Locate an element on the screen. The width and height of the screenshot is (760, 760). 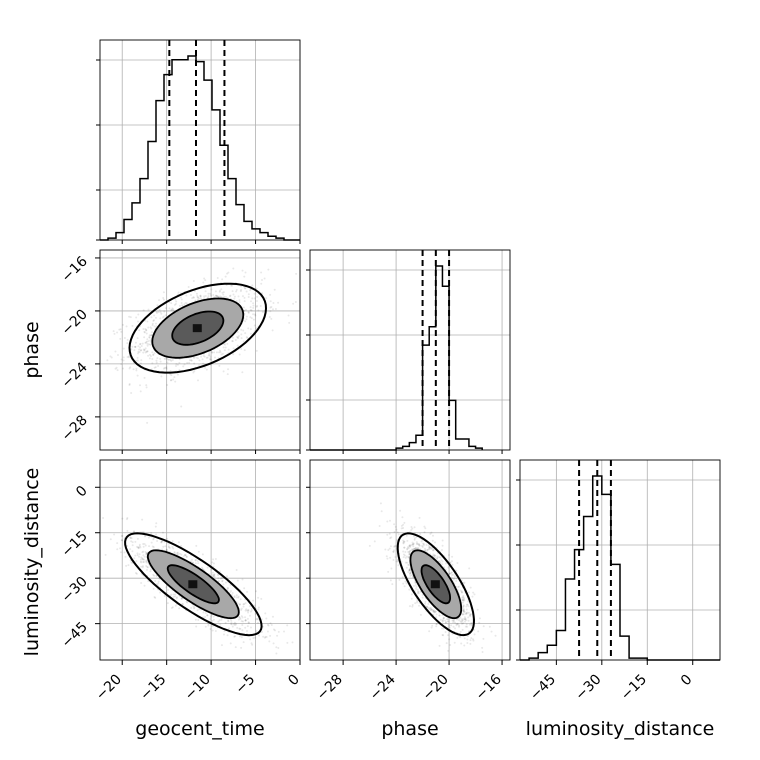
xtick-label-luminosity-distance-1: −30 is located at coordinates (588, 688).